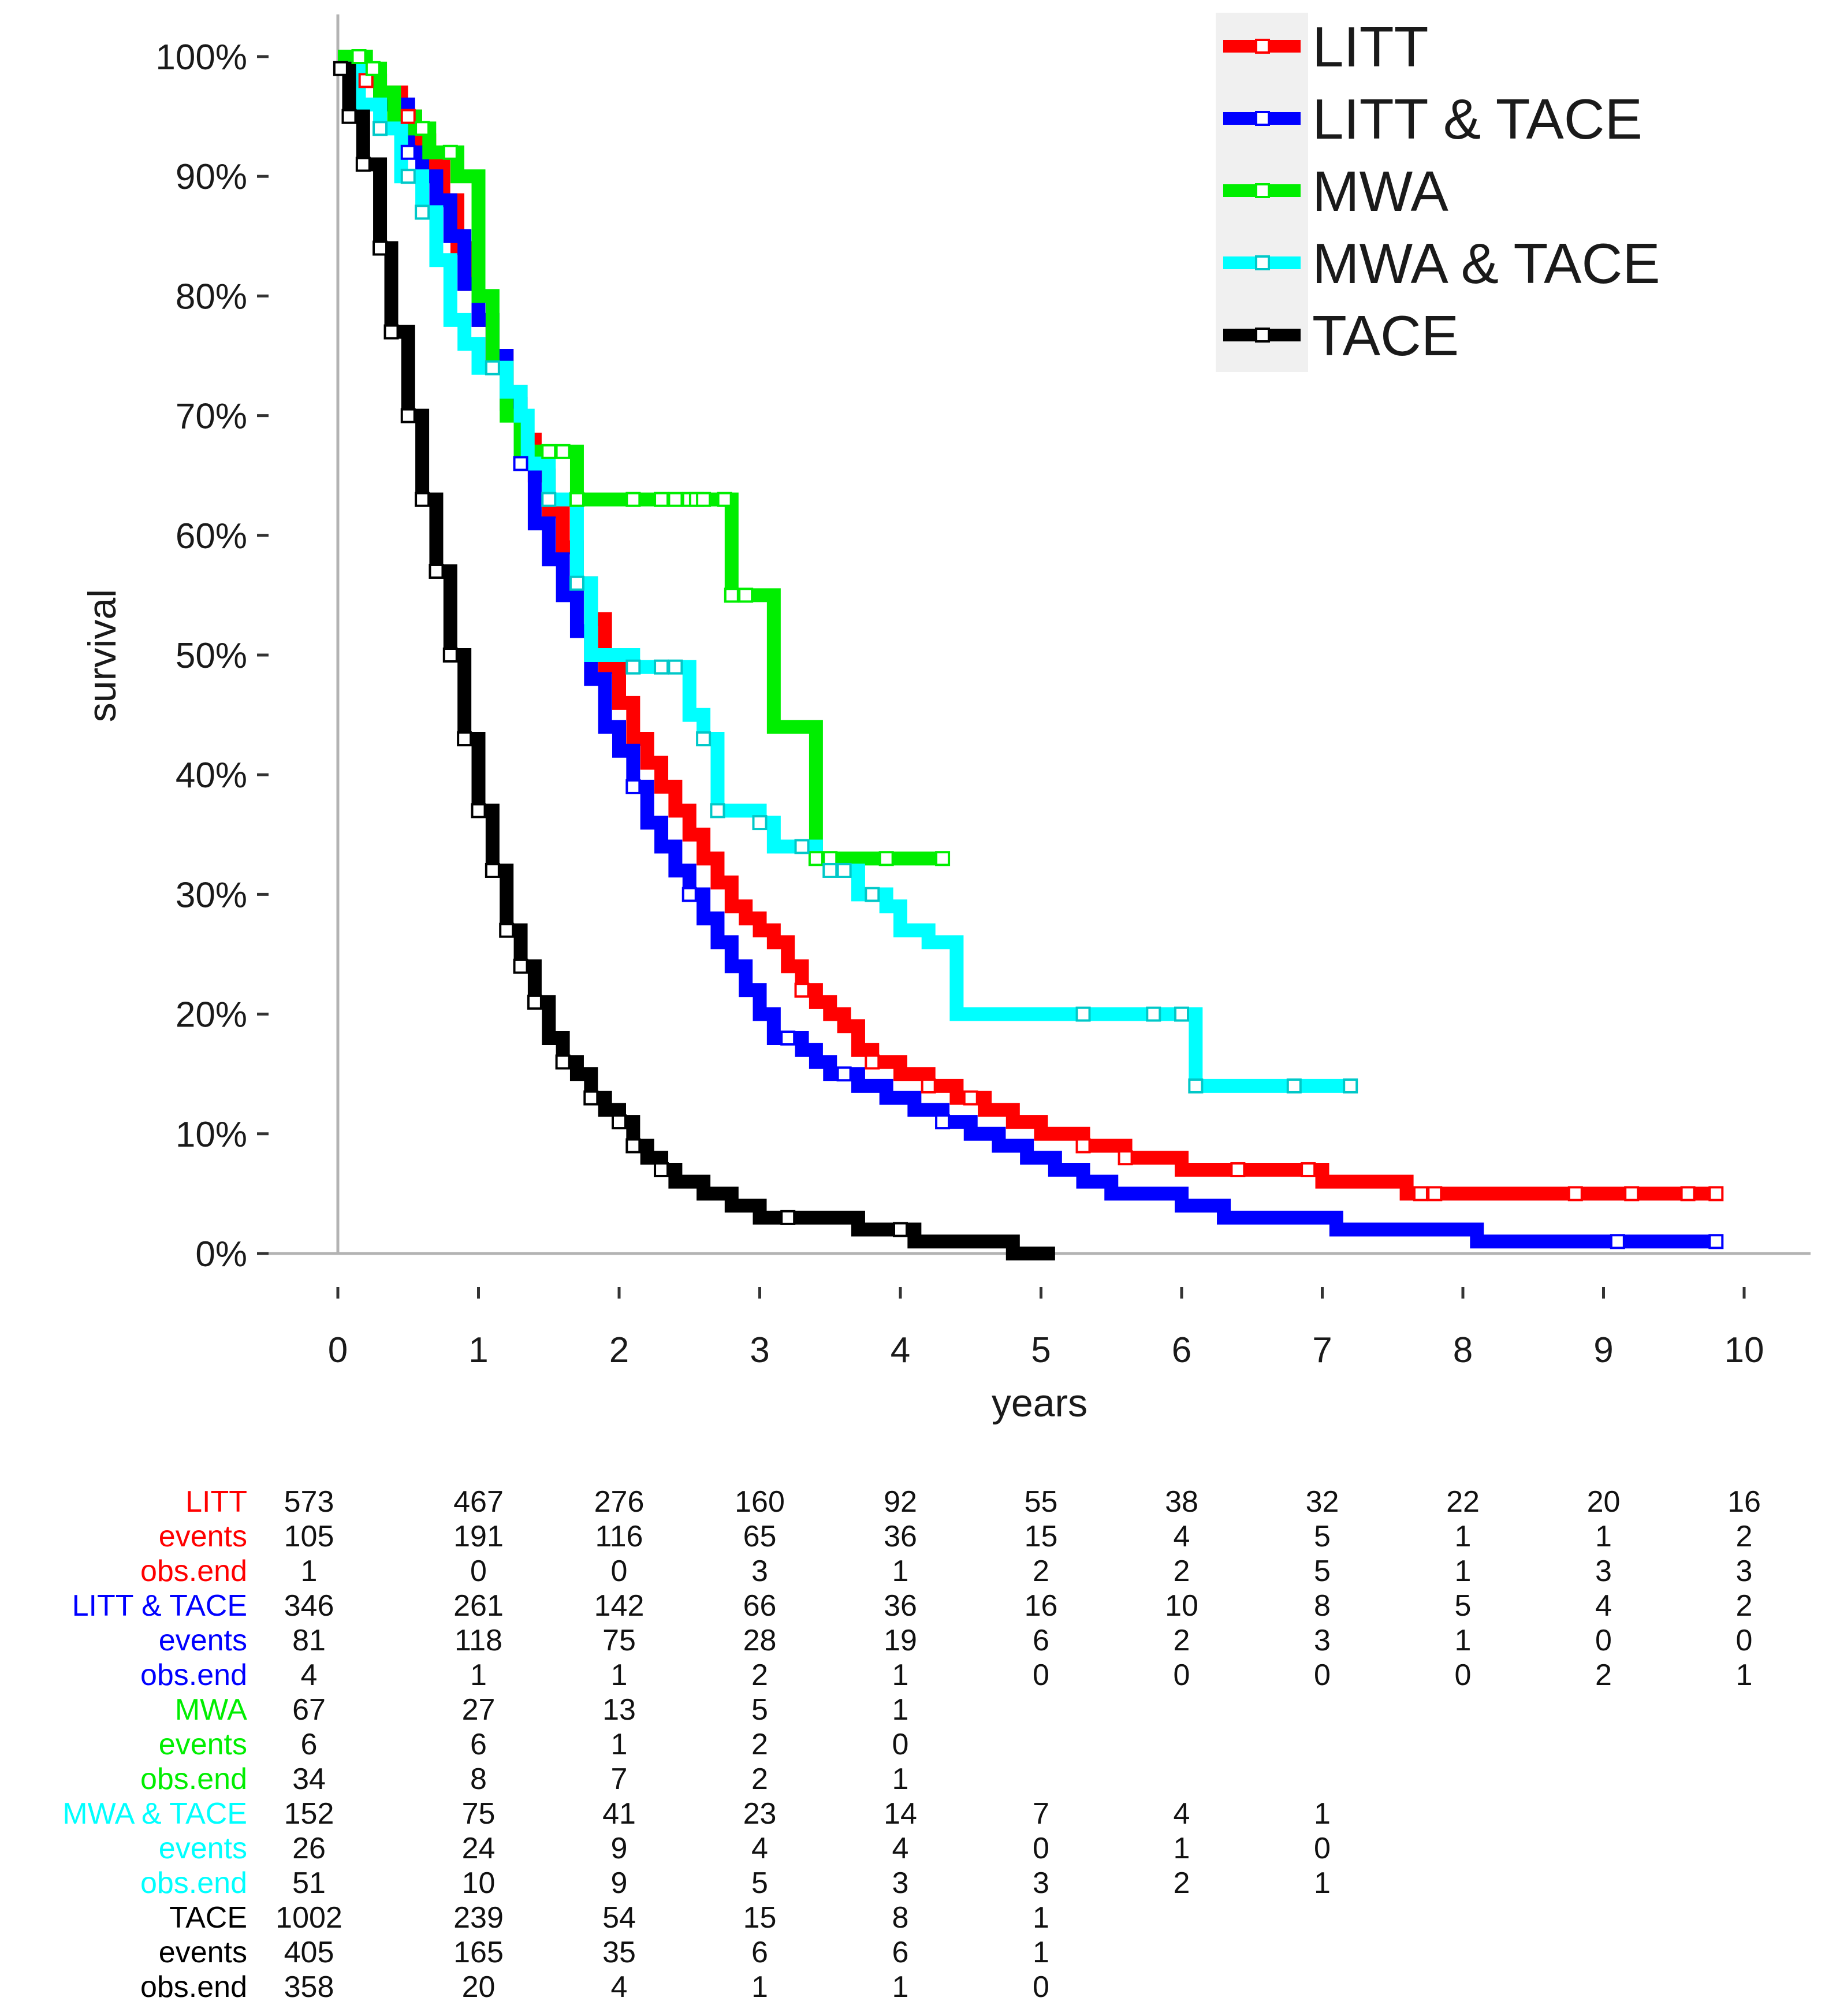 This screenshot has width=1825, height=2016. I want to click on risk-table-cell: 261, so click(478, 1606).